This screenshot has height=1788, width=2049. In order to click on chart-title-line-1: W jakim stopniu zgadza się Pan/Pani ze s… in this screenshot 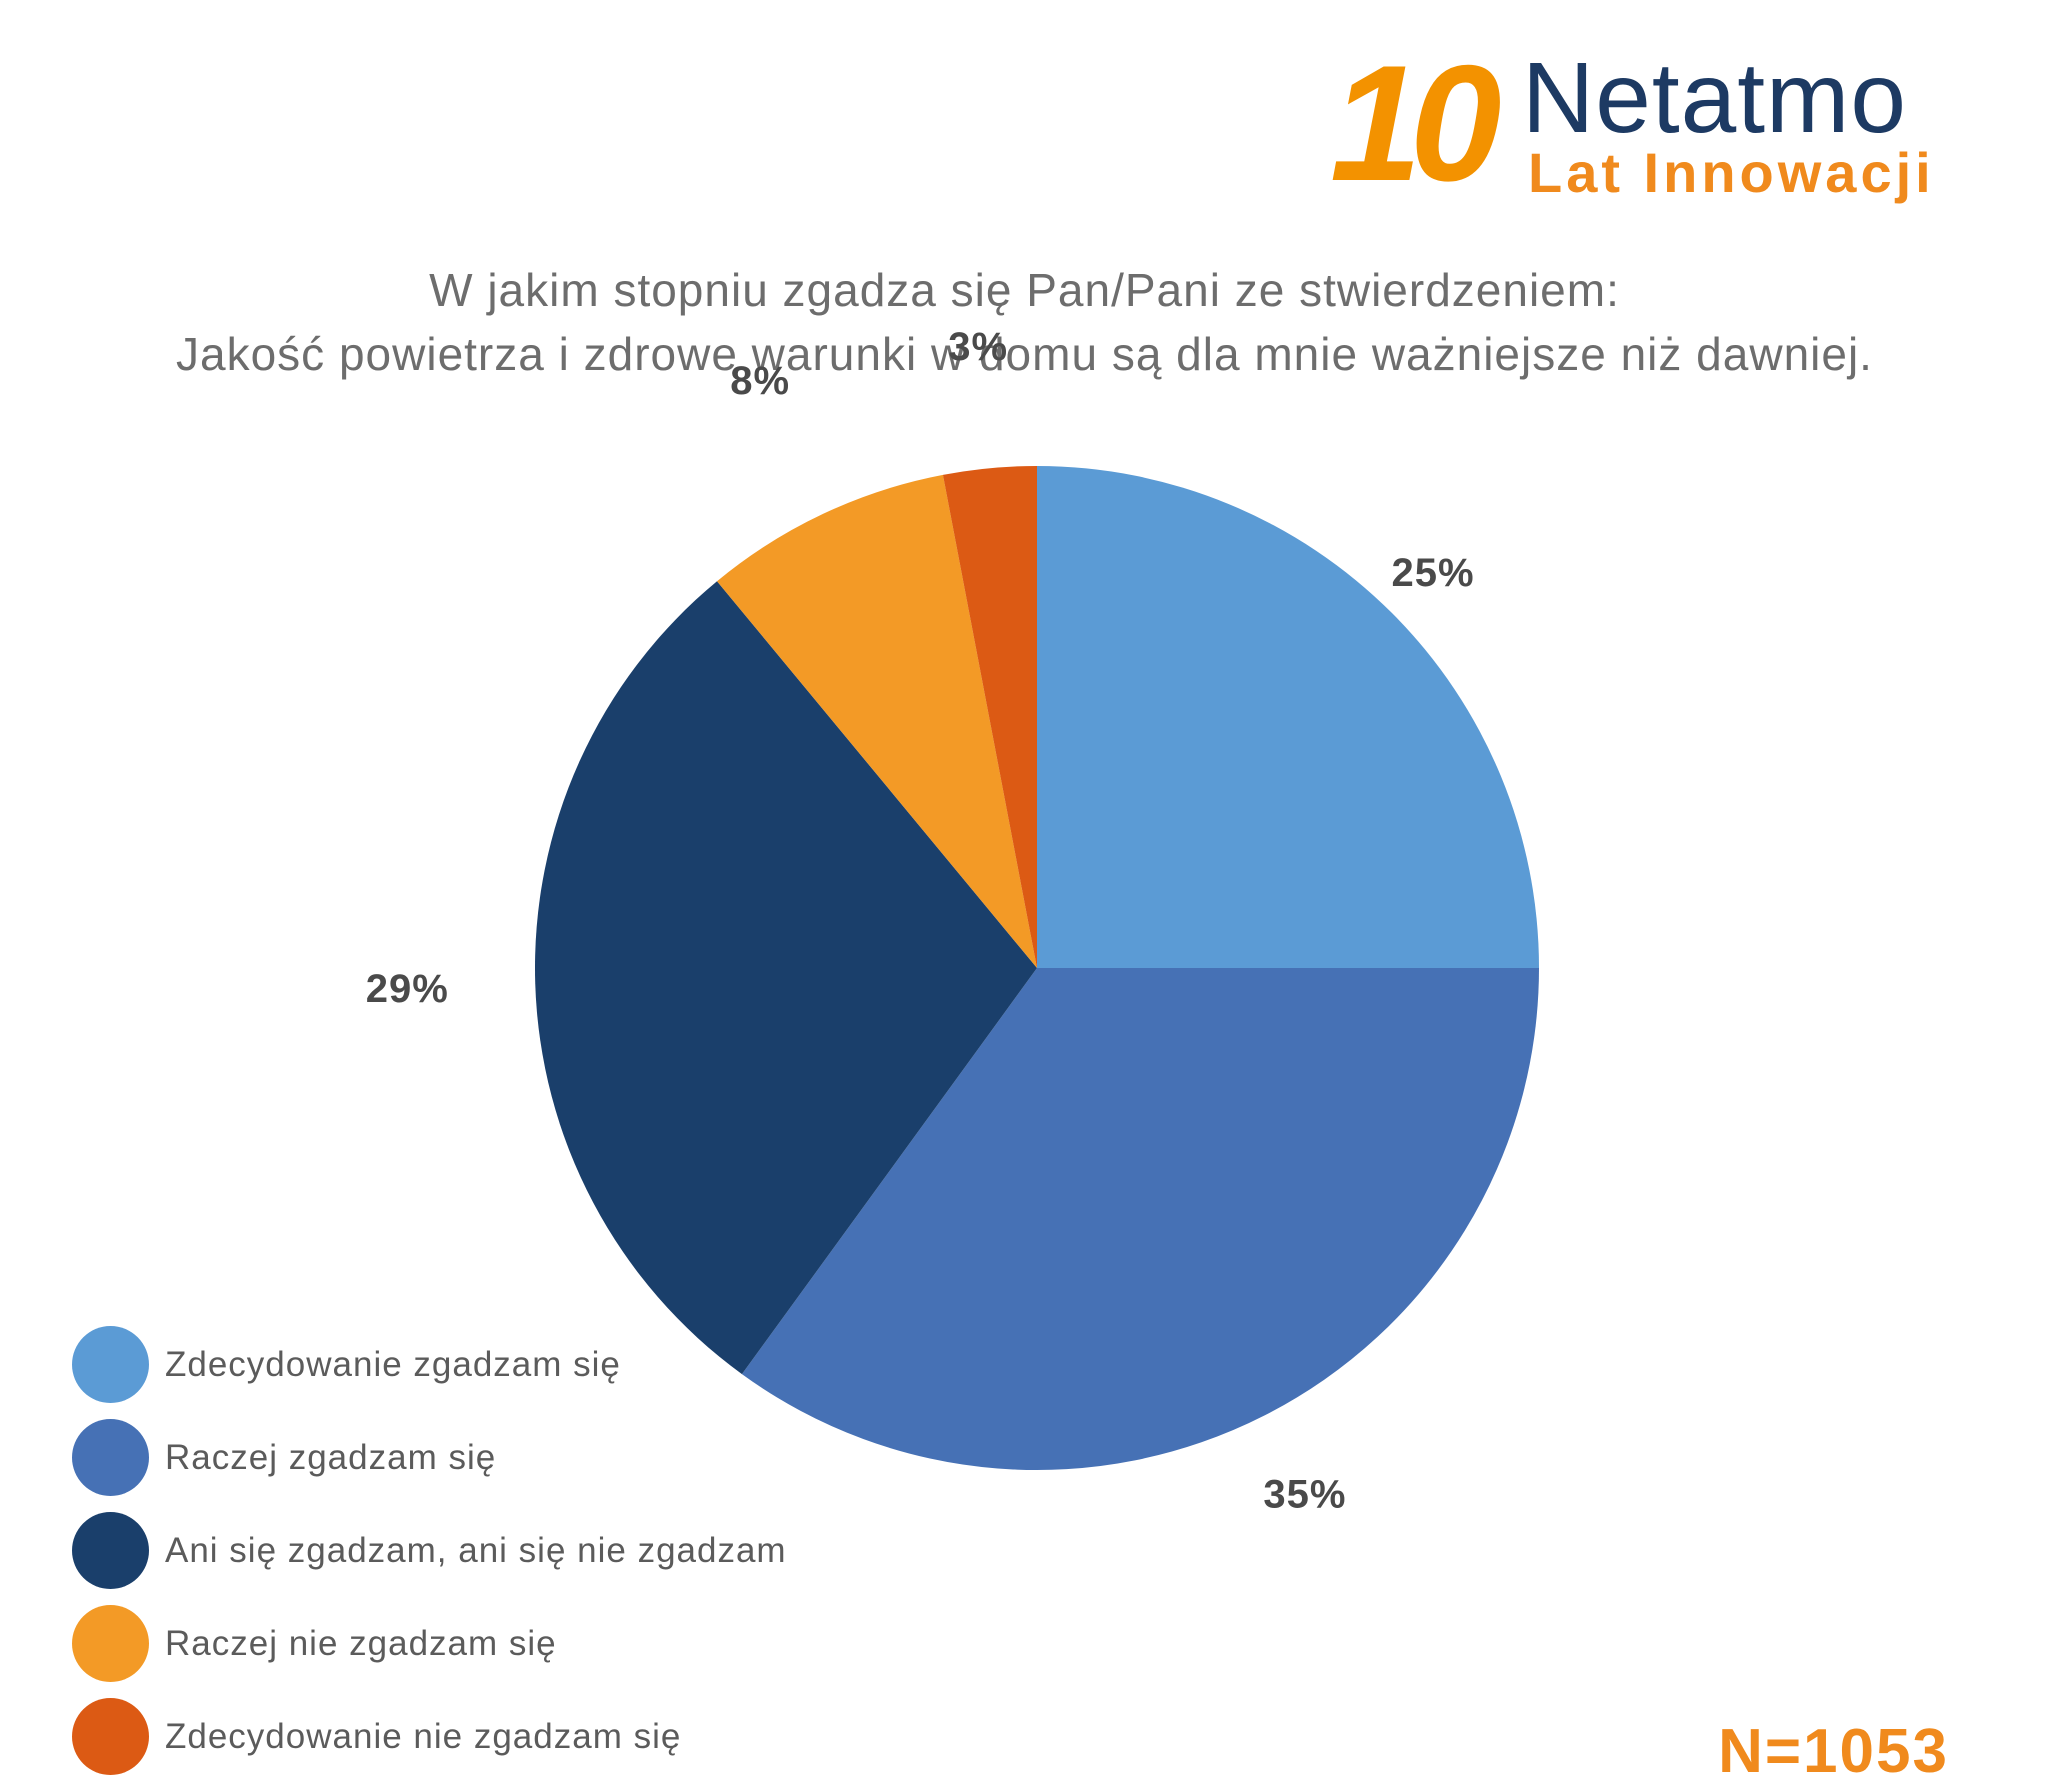, I will do `click(1024, 290)`.